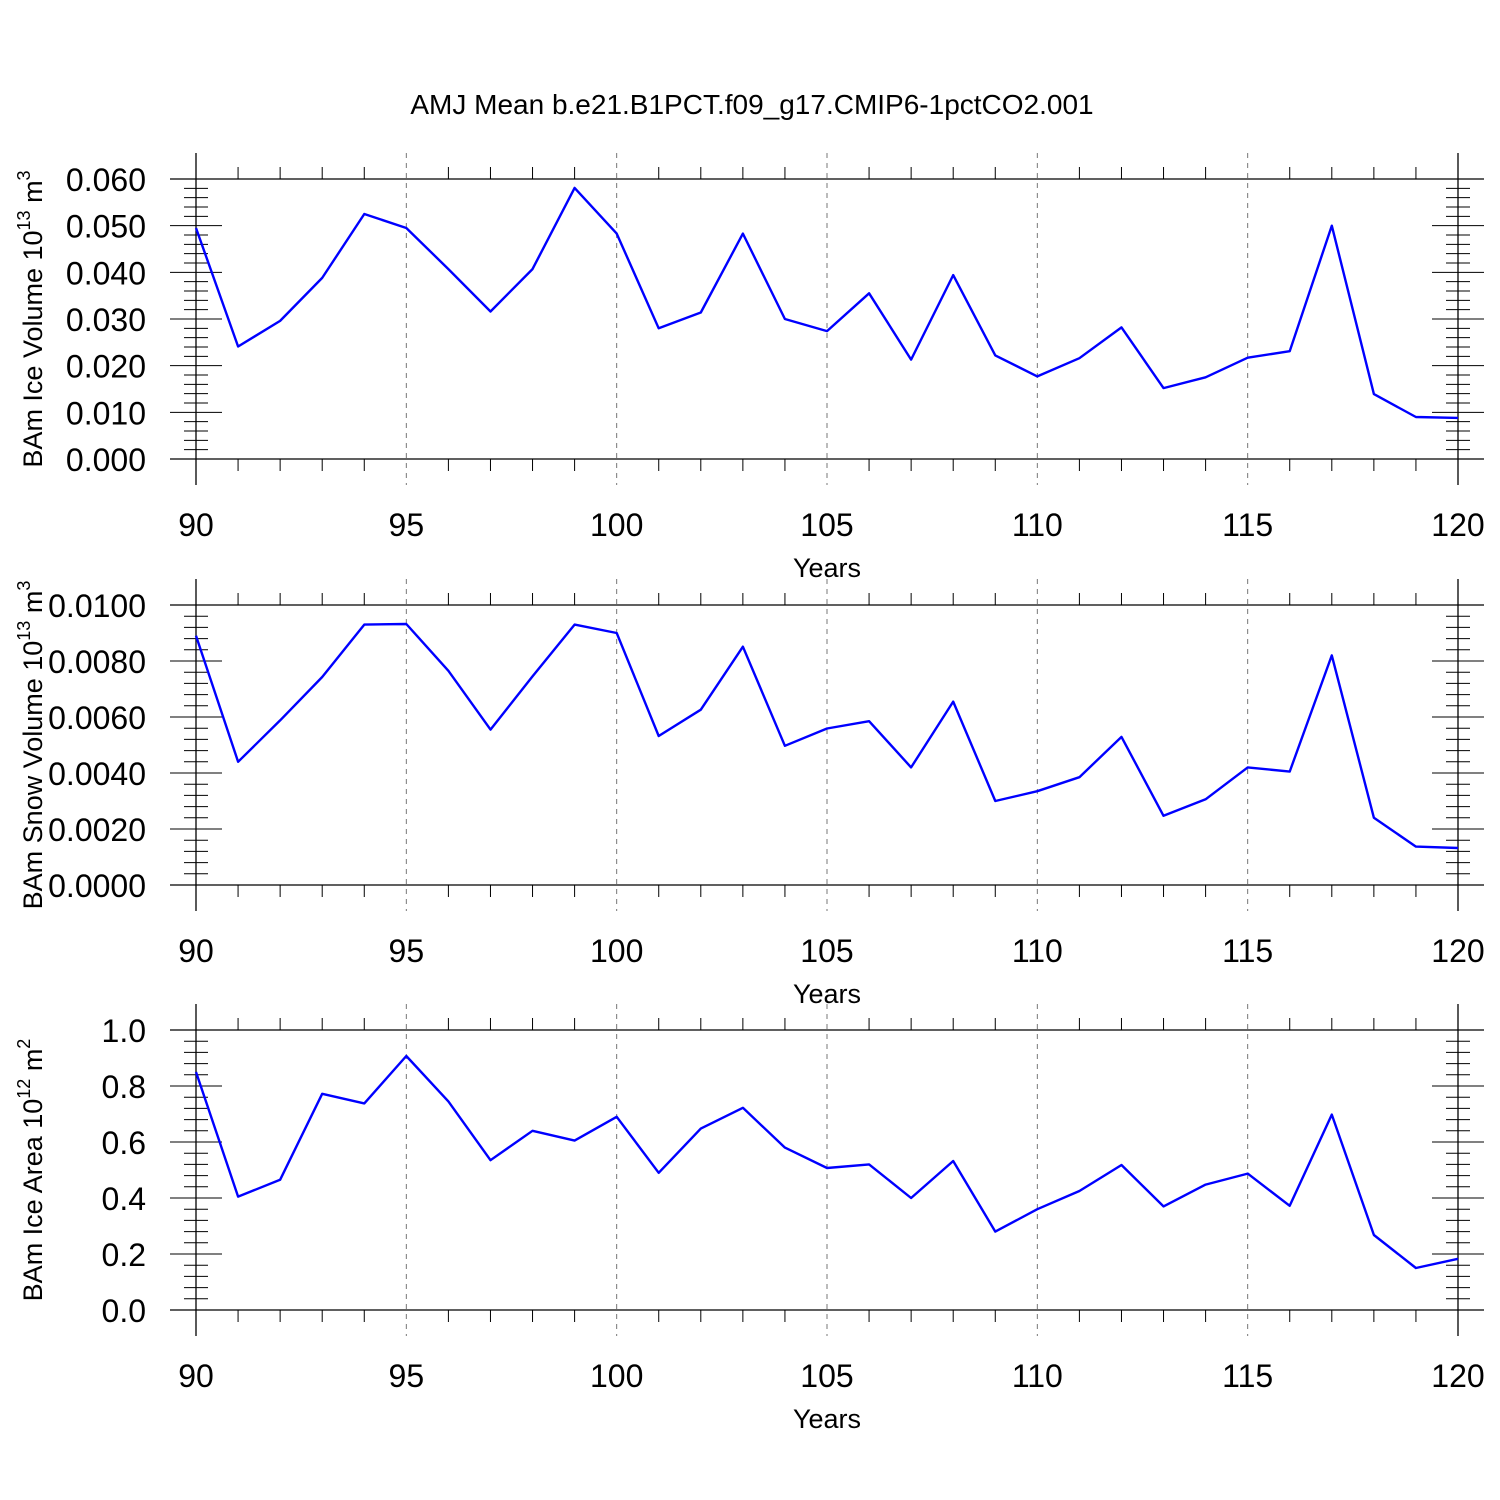 The width and height of the screenshot is (1500, 1500). Describe the element at coordinates (97, 606) in the screenshot. I see `y-tick-label: 0.0100` at that location.